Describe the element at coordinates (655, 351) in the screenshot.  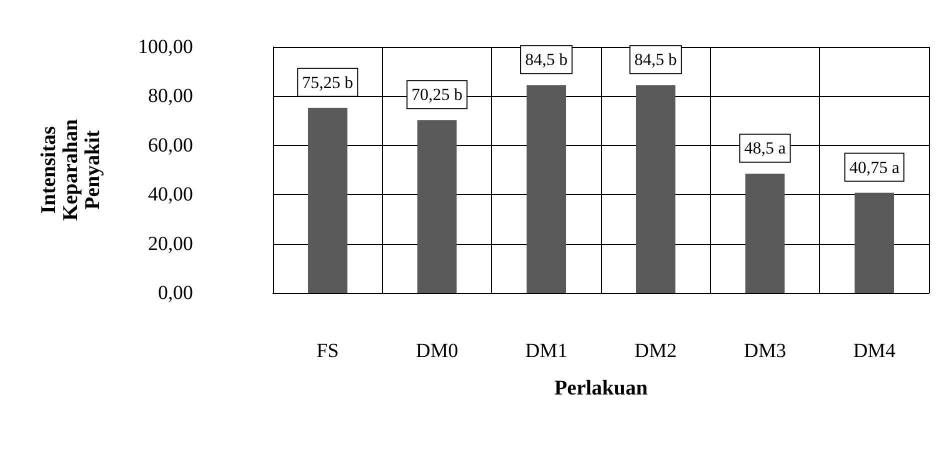
I see `x-tick-label: DM2` at that location.